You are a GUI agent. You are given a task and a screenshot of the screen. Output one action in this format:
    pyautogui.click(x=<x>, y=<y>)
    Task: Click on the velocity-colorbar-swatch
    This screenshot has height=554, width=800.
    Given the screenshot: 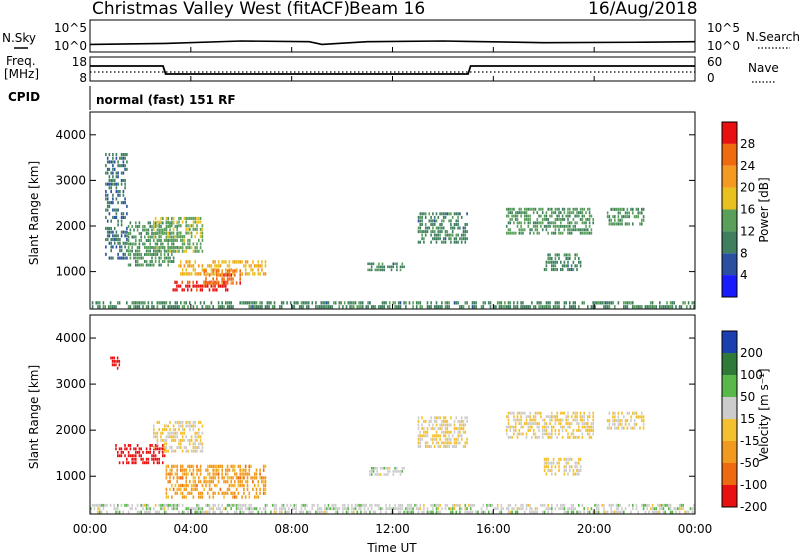 What is the action you would take?
    pyautogui.click(x=729, y=452)
    